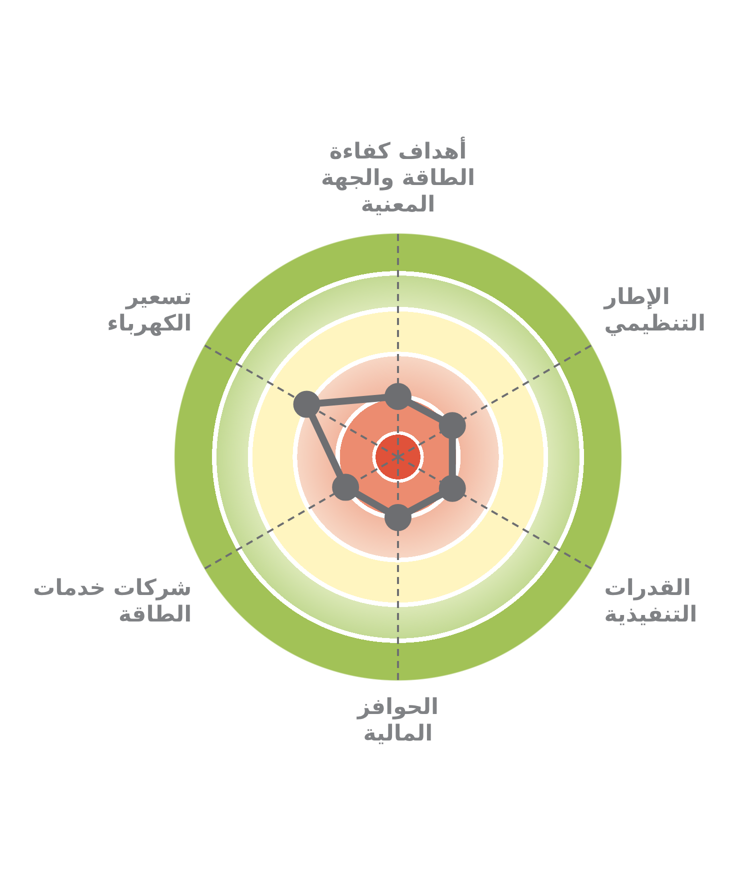 The height and width of the screenshot is (894, 730). I want to click on spoke-label: أهداف كفاءة الطاقة والجهة المعنية, so click(398, 177).